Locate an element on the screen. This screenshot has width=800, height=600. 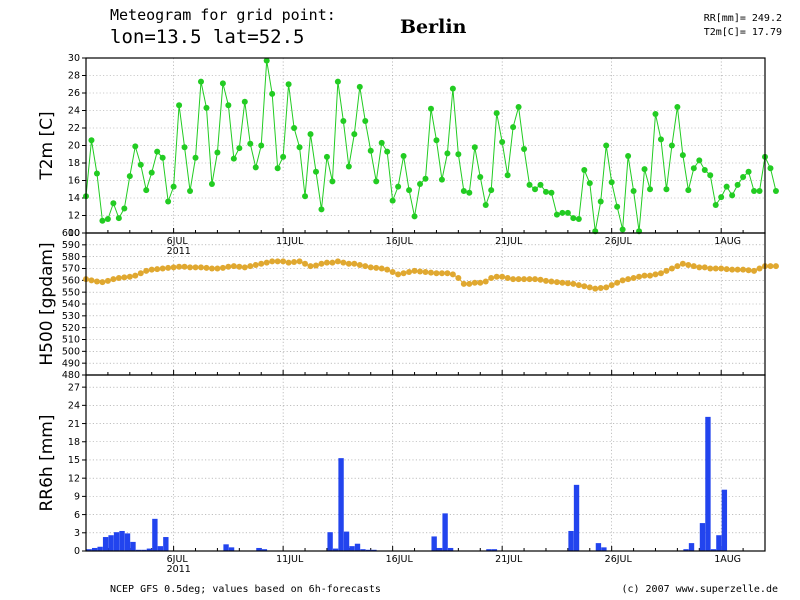
y-tick-label: 12 is located at coordinates (74, 478).